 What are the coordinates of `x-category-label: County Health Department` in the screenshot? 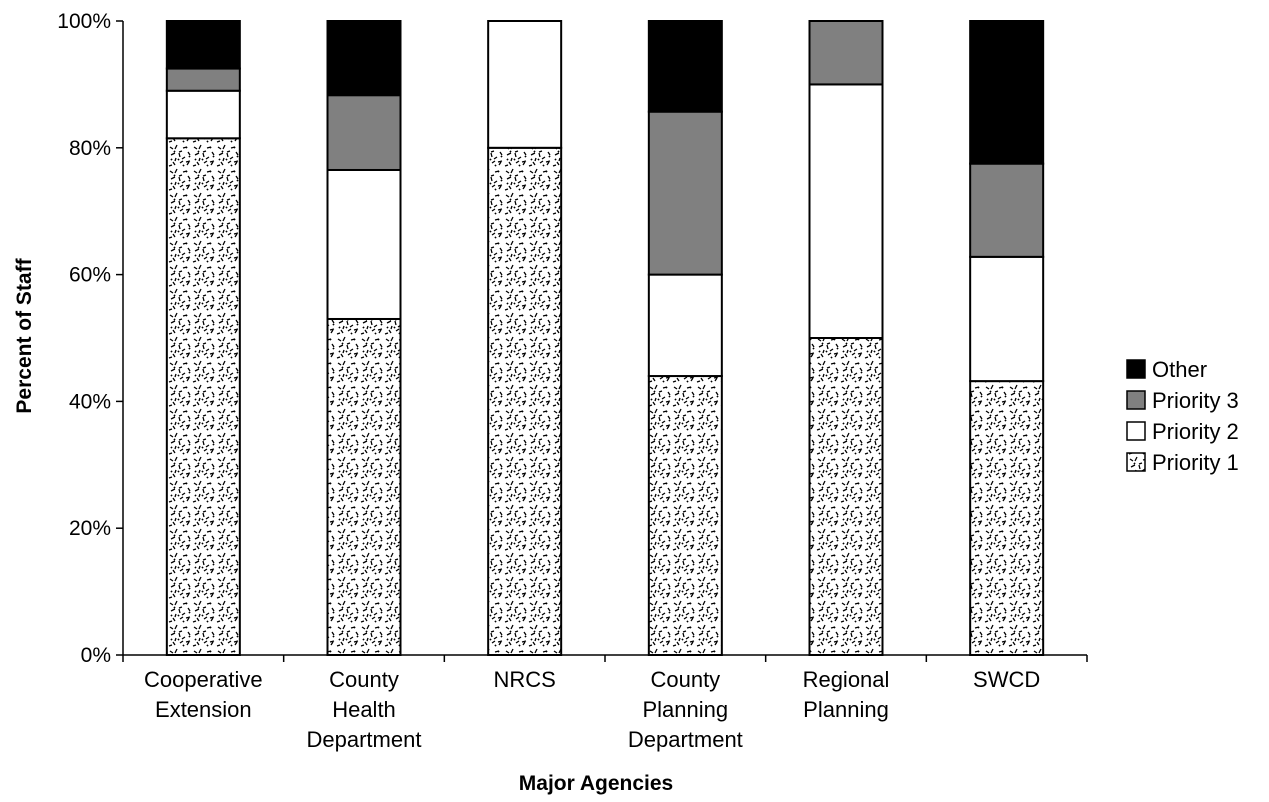 It's located at (364, 709).